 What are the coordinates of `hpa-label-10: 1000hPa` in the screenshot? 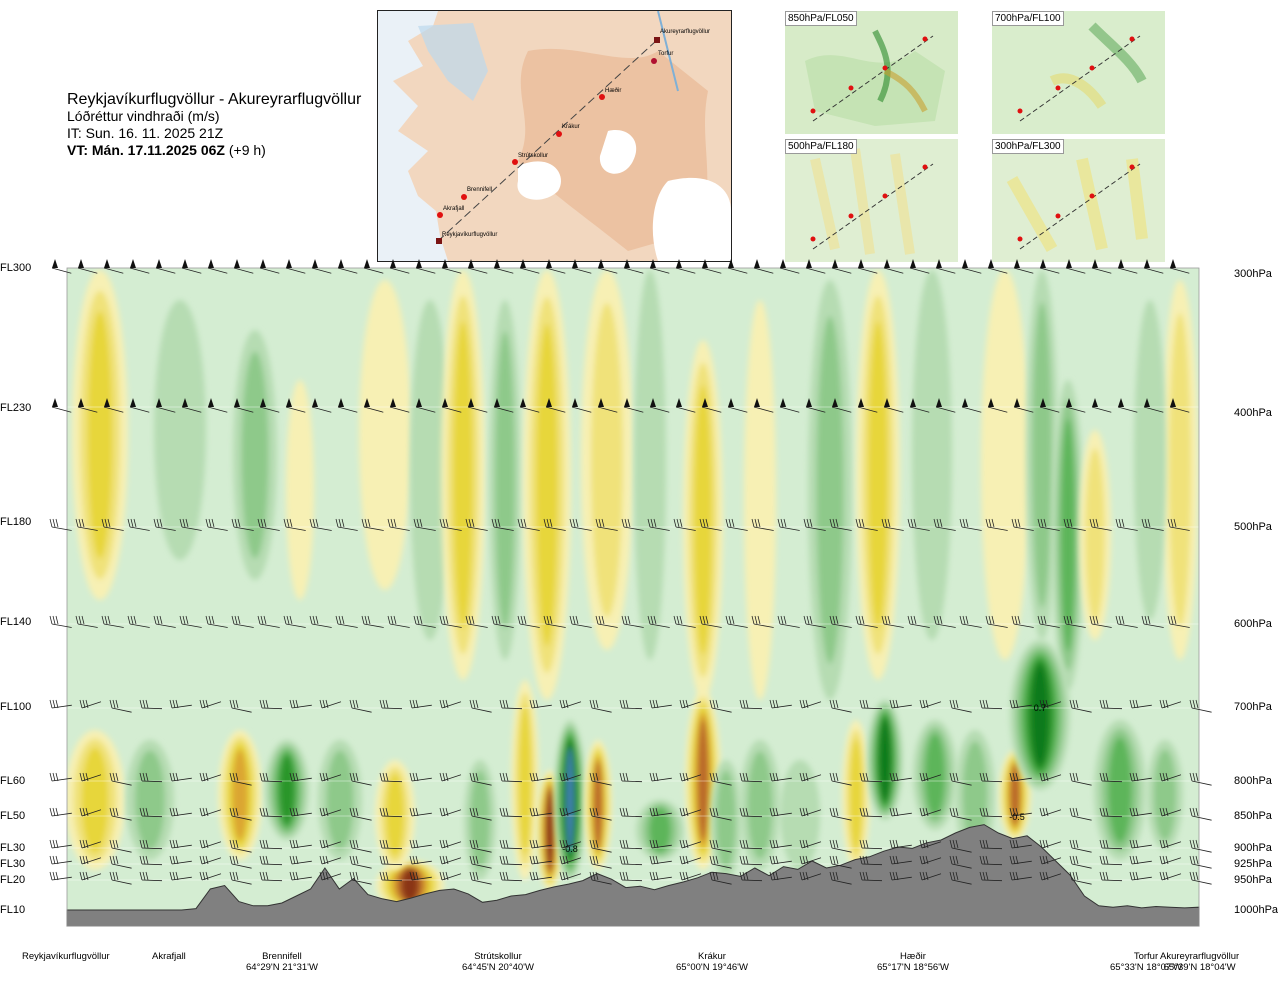 It's located at (1256, 910).